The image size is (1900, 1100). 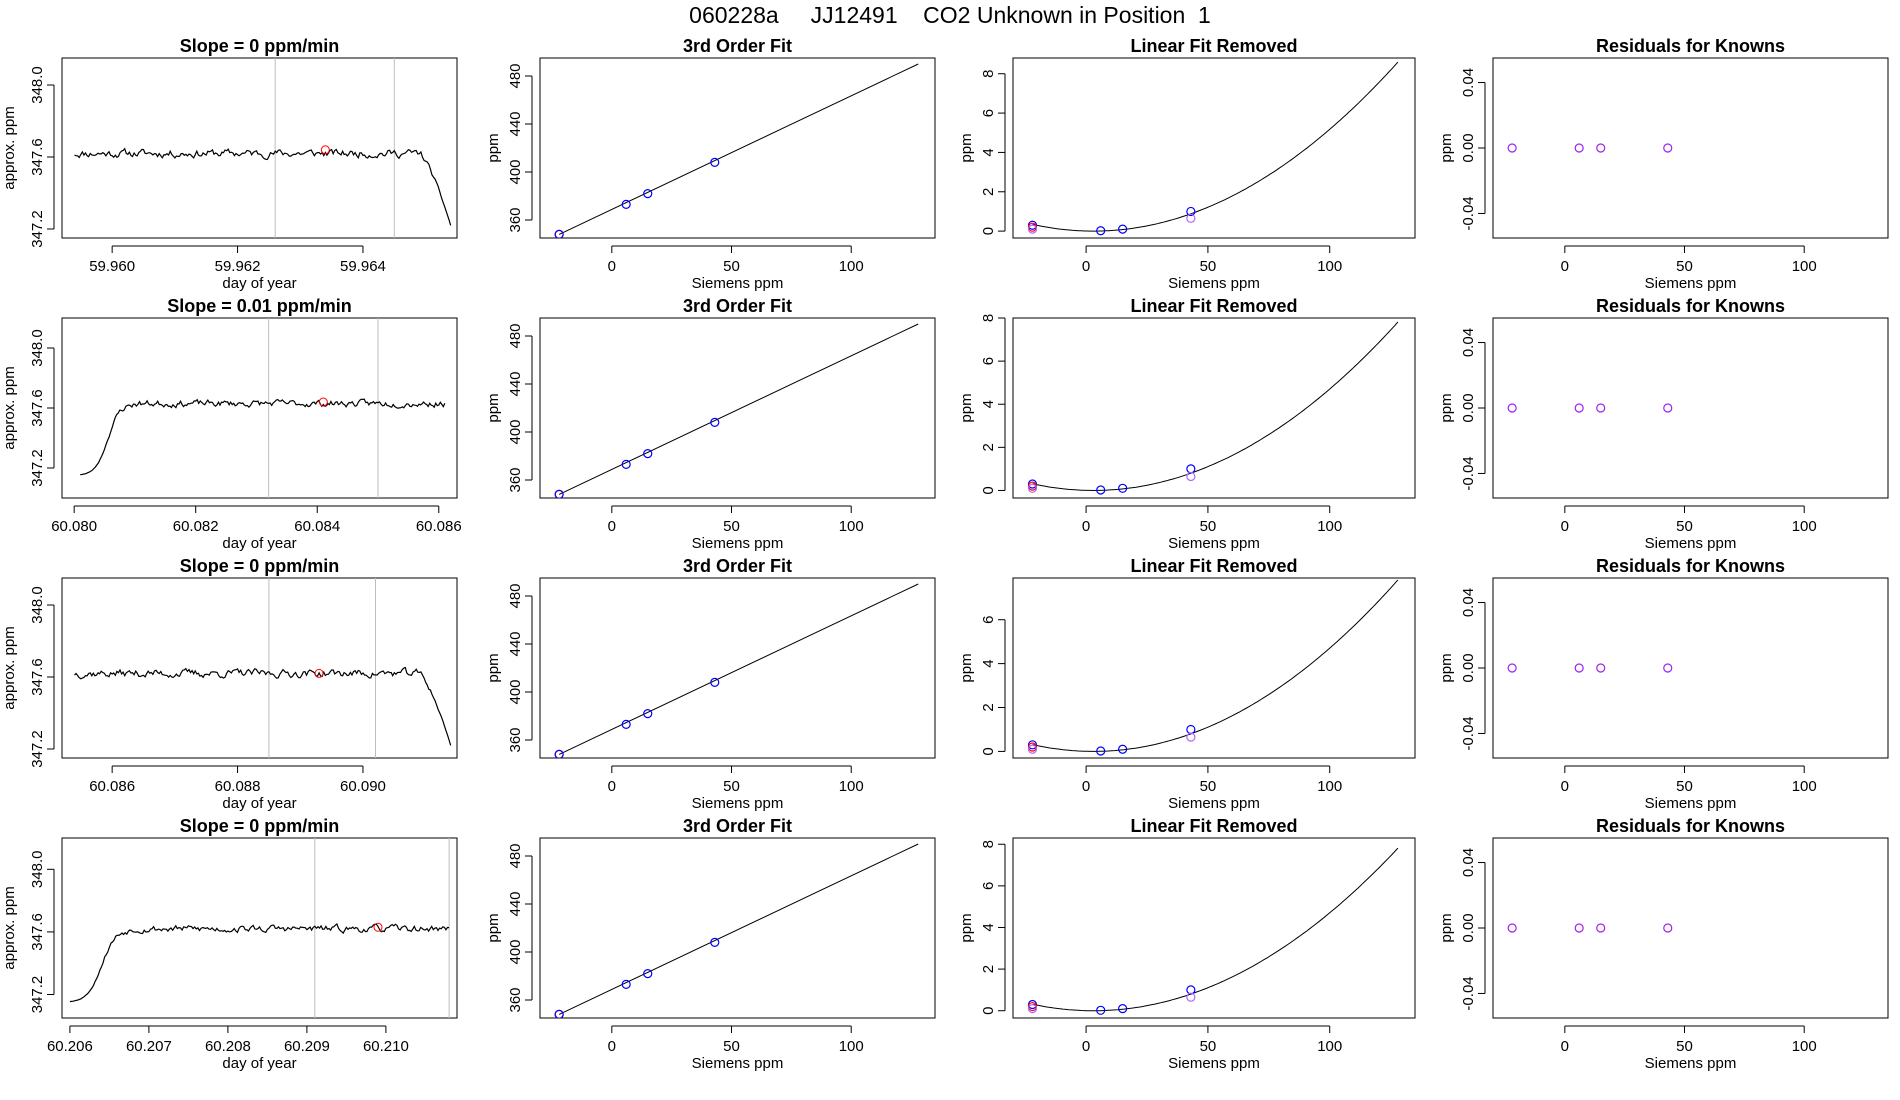 What do you see at coordinates (363, 266) in the screenshot?
I see `x-tick-label: 59.964` at bounding box center [363, 266].